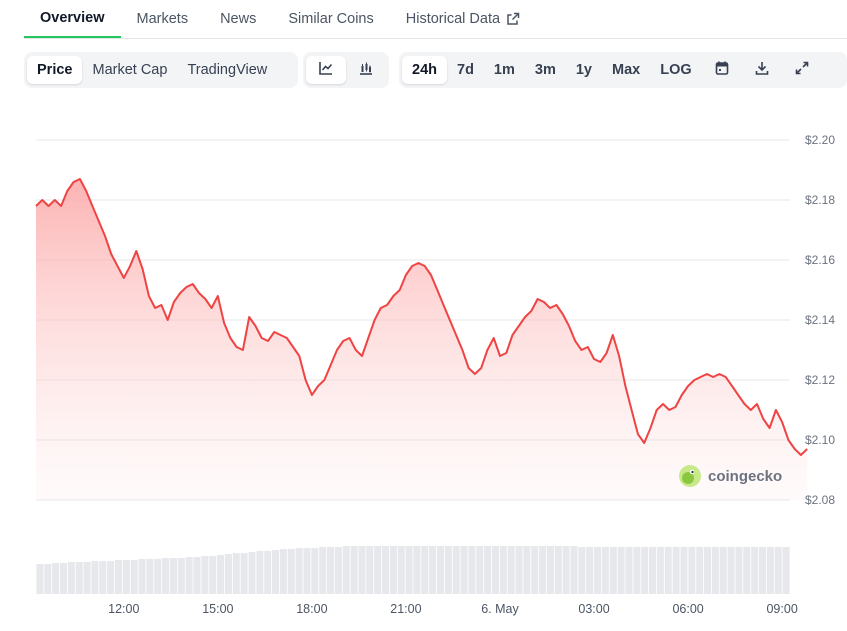 The width and height of the screenshot is (847, 631). I want to click on y-axis-labels: $2.20 $2.18 $2.16 $2.14 $2.12 $2.10 $2.08, so click(820, 320).